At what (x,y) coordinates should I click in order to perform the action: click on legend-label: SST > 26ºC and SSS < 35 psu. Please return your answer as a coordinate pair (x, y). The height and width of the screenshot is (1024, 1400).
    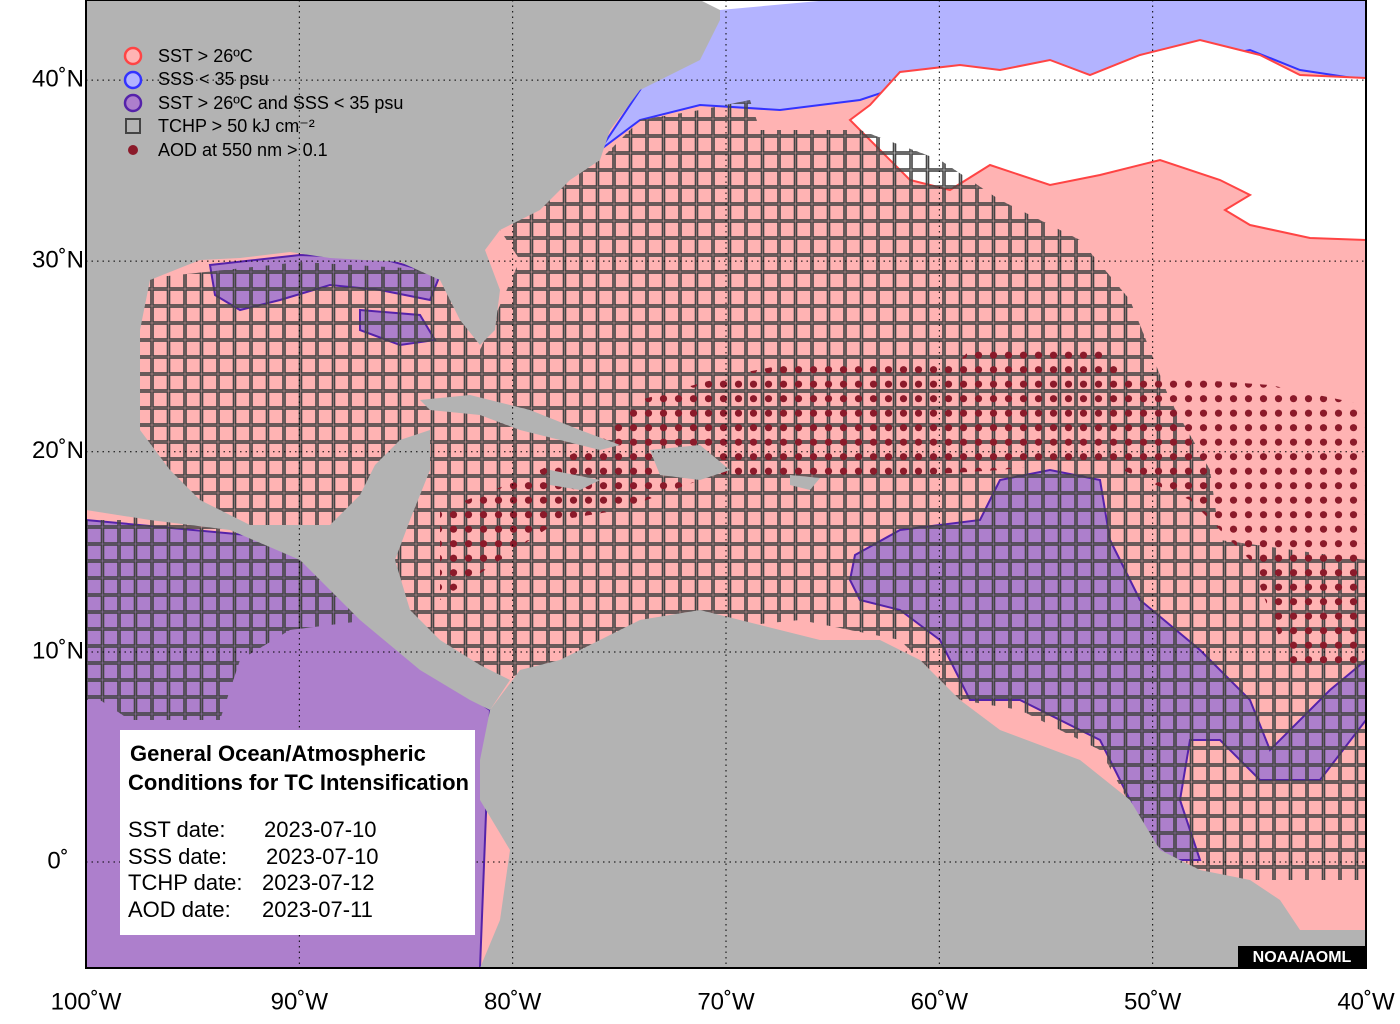
    Looking at the image, I should click on (280, 103).